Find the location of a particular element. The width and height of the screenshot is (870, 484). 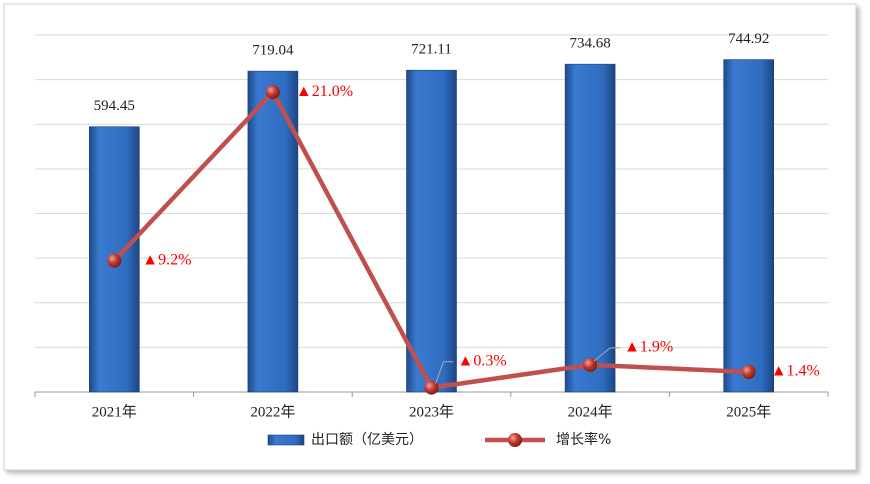

bar-value-label: 734.68 is located at coordinates (589, 44).